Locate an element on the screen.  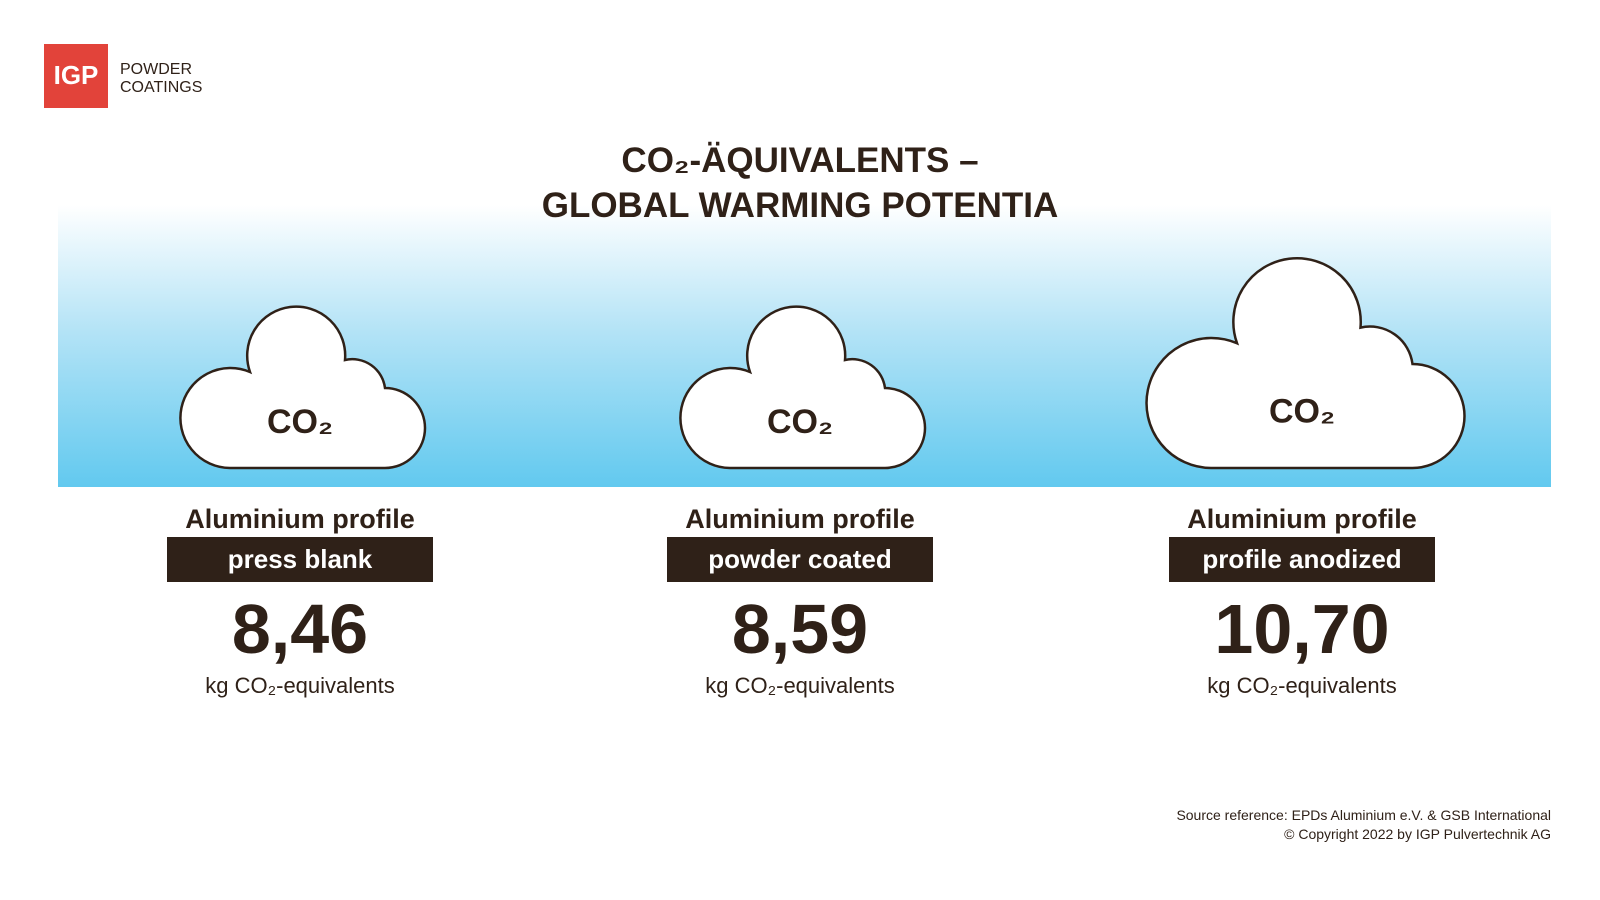
logo-mark: IGP is located at coordinates (76, 75).